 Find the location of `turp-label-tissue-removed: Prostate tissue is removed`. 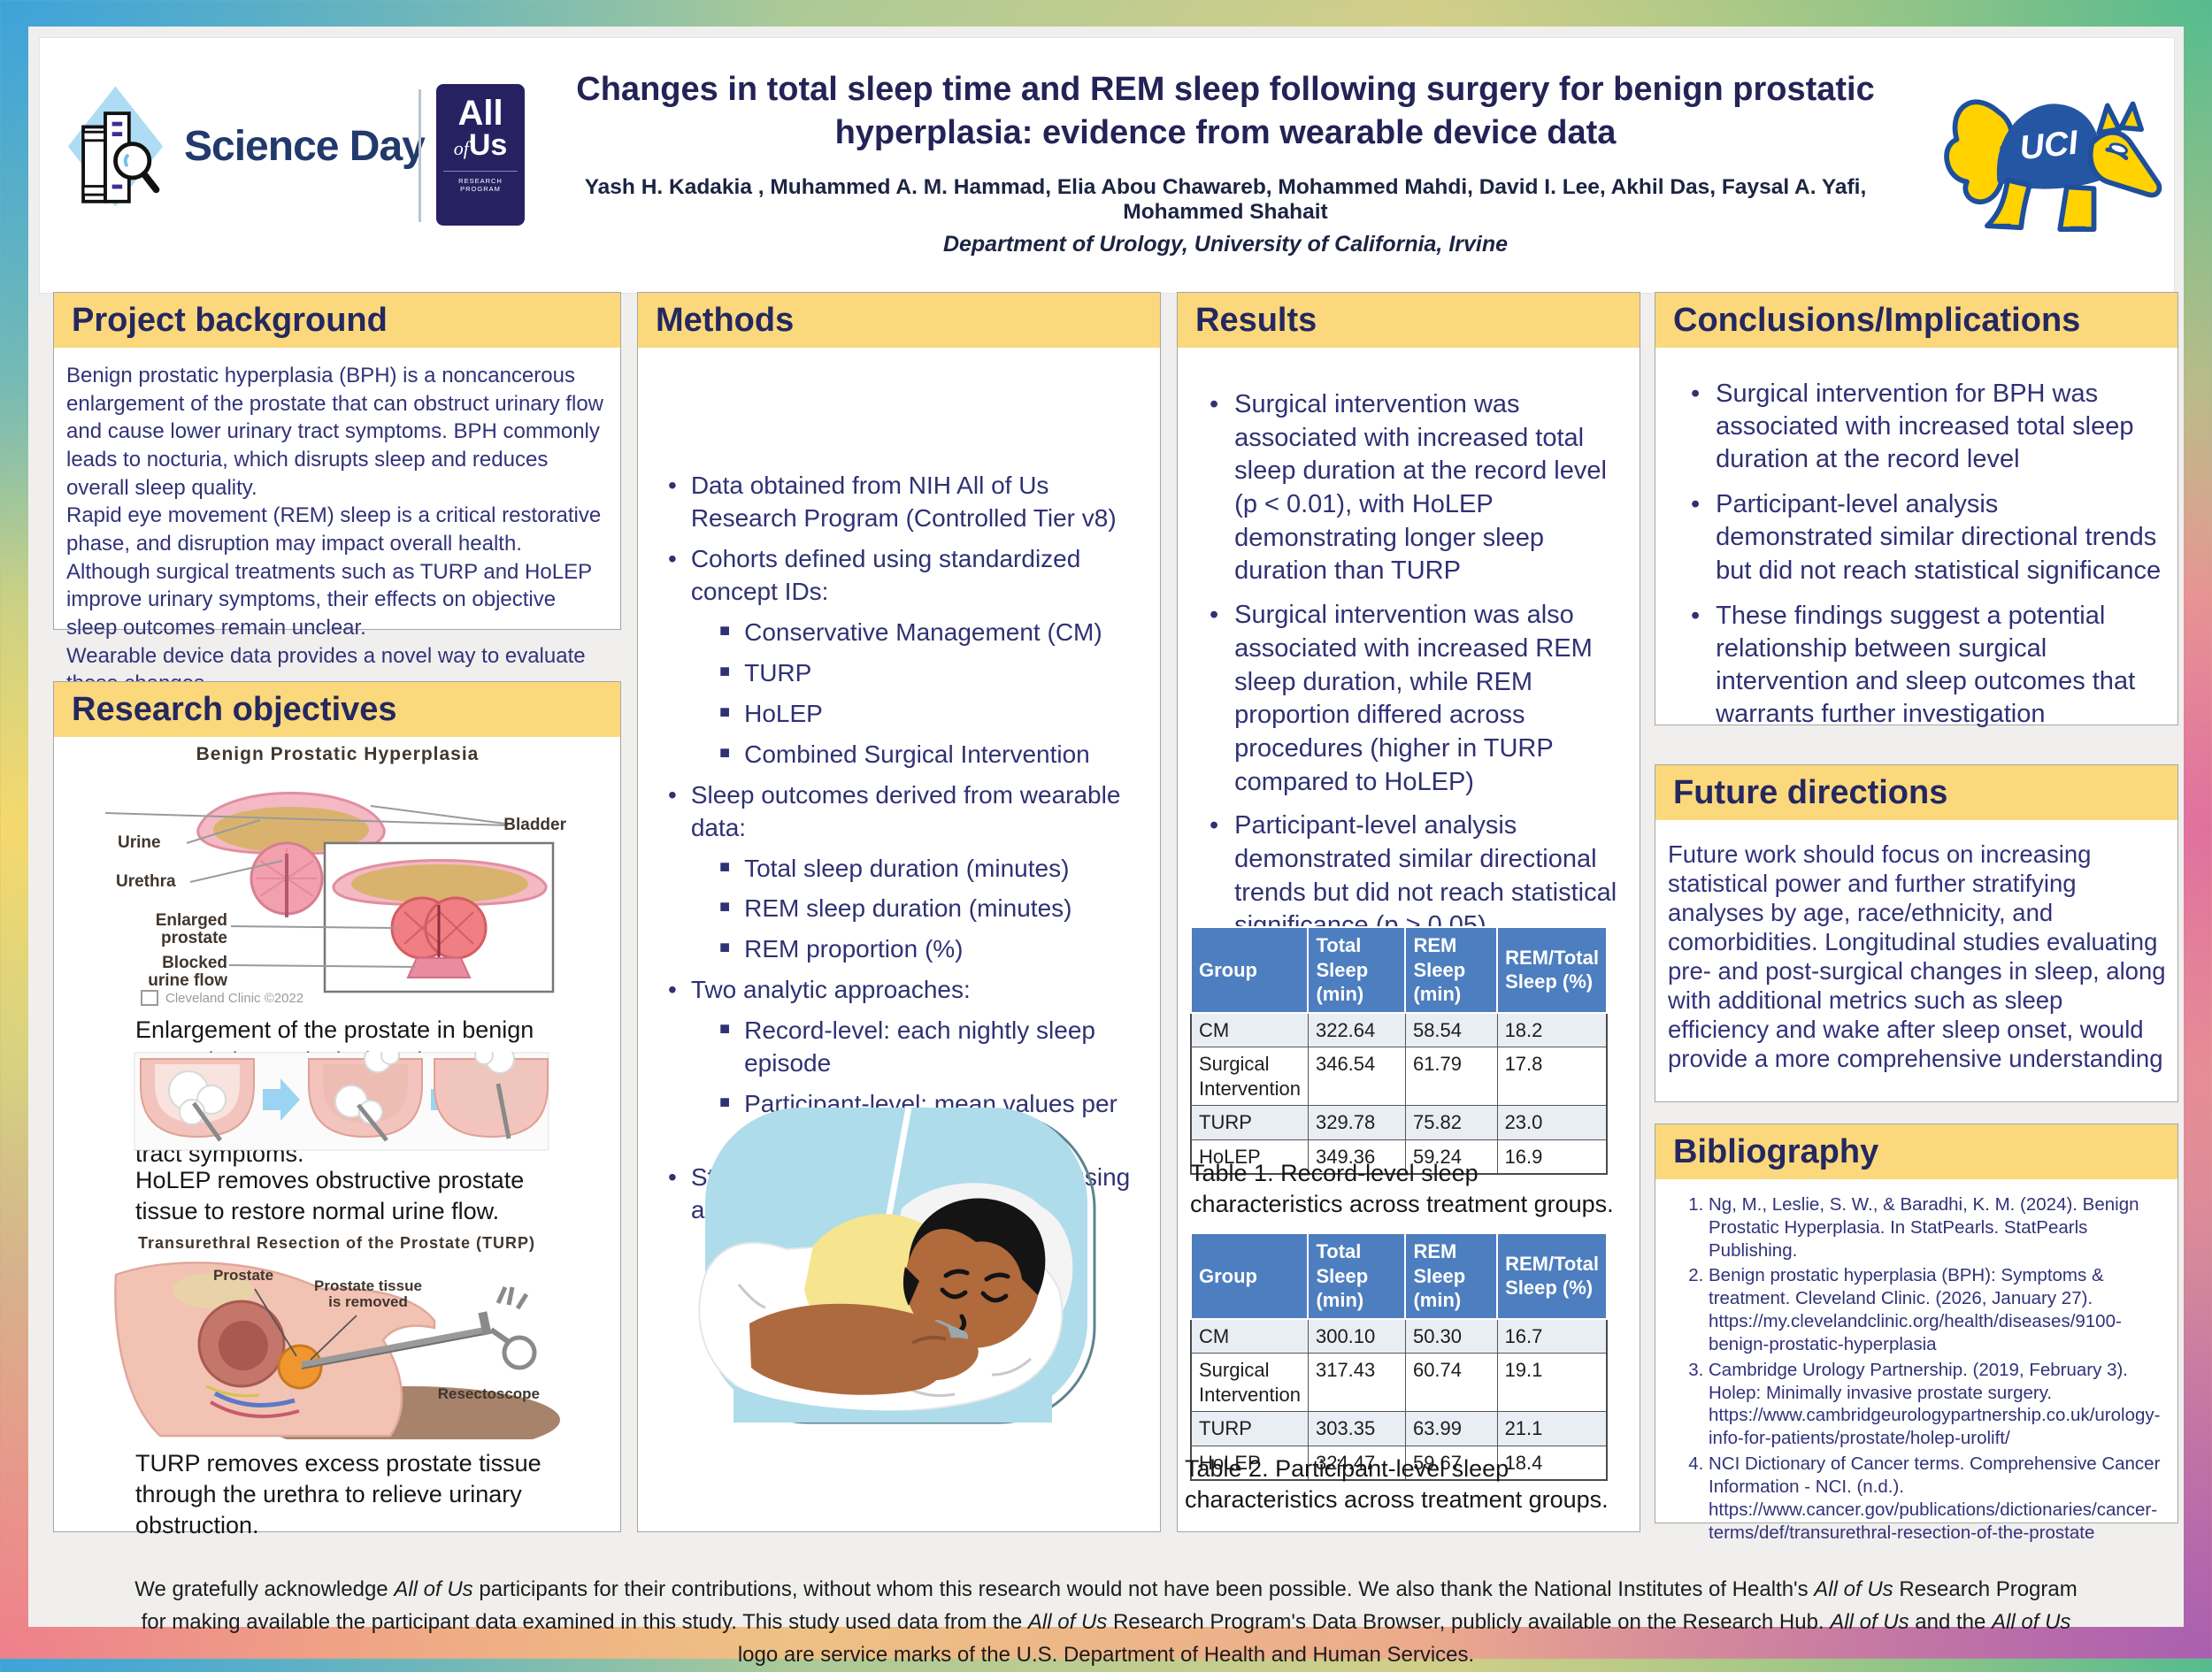

turp-label-tissue-removed: Prostate tissue is removed is located at coordinates (368, 1293).